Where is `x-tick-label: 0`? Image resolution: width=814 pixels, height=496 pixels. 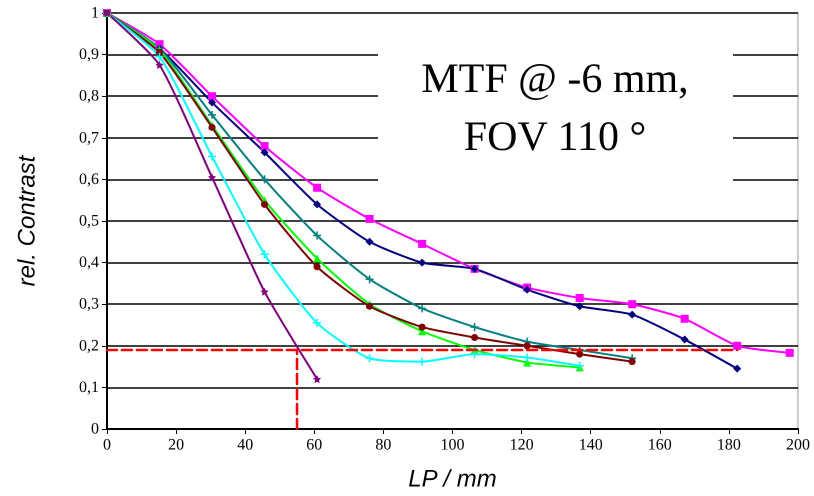 x-tick-label: 0 is located at coordinates (107, 445).